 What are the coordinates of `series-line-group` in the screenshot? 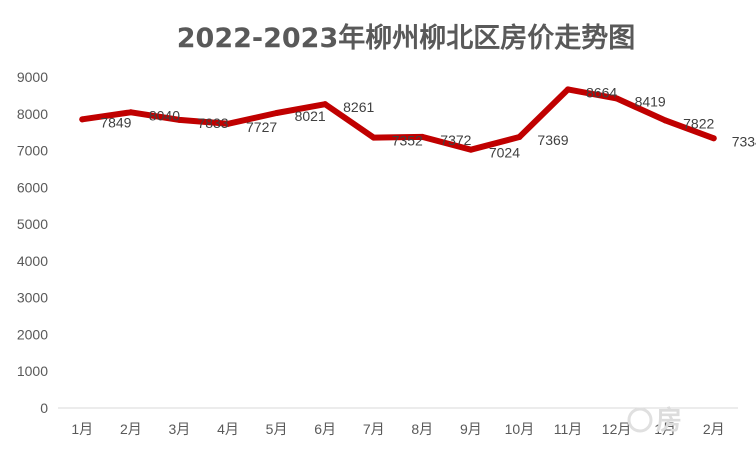 It's located at (398, 119).